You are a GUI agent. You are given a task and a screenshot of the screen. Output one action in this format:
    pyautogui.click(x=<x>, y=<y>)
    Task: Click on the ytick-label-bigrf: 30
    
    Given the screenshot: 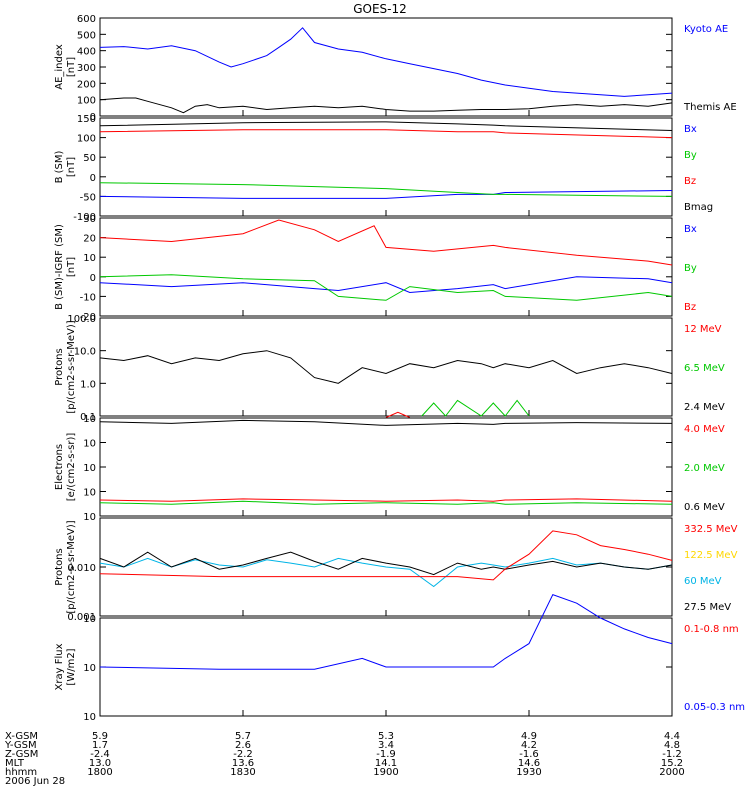 What is the action you would take?
    pyautogui.click(x=89, y=219)
    